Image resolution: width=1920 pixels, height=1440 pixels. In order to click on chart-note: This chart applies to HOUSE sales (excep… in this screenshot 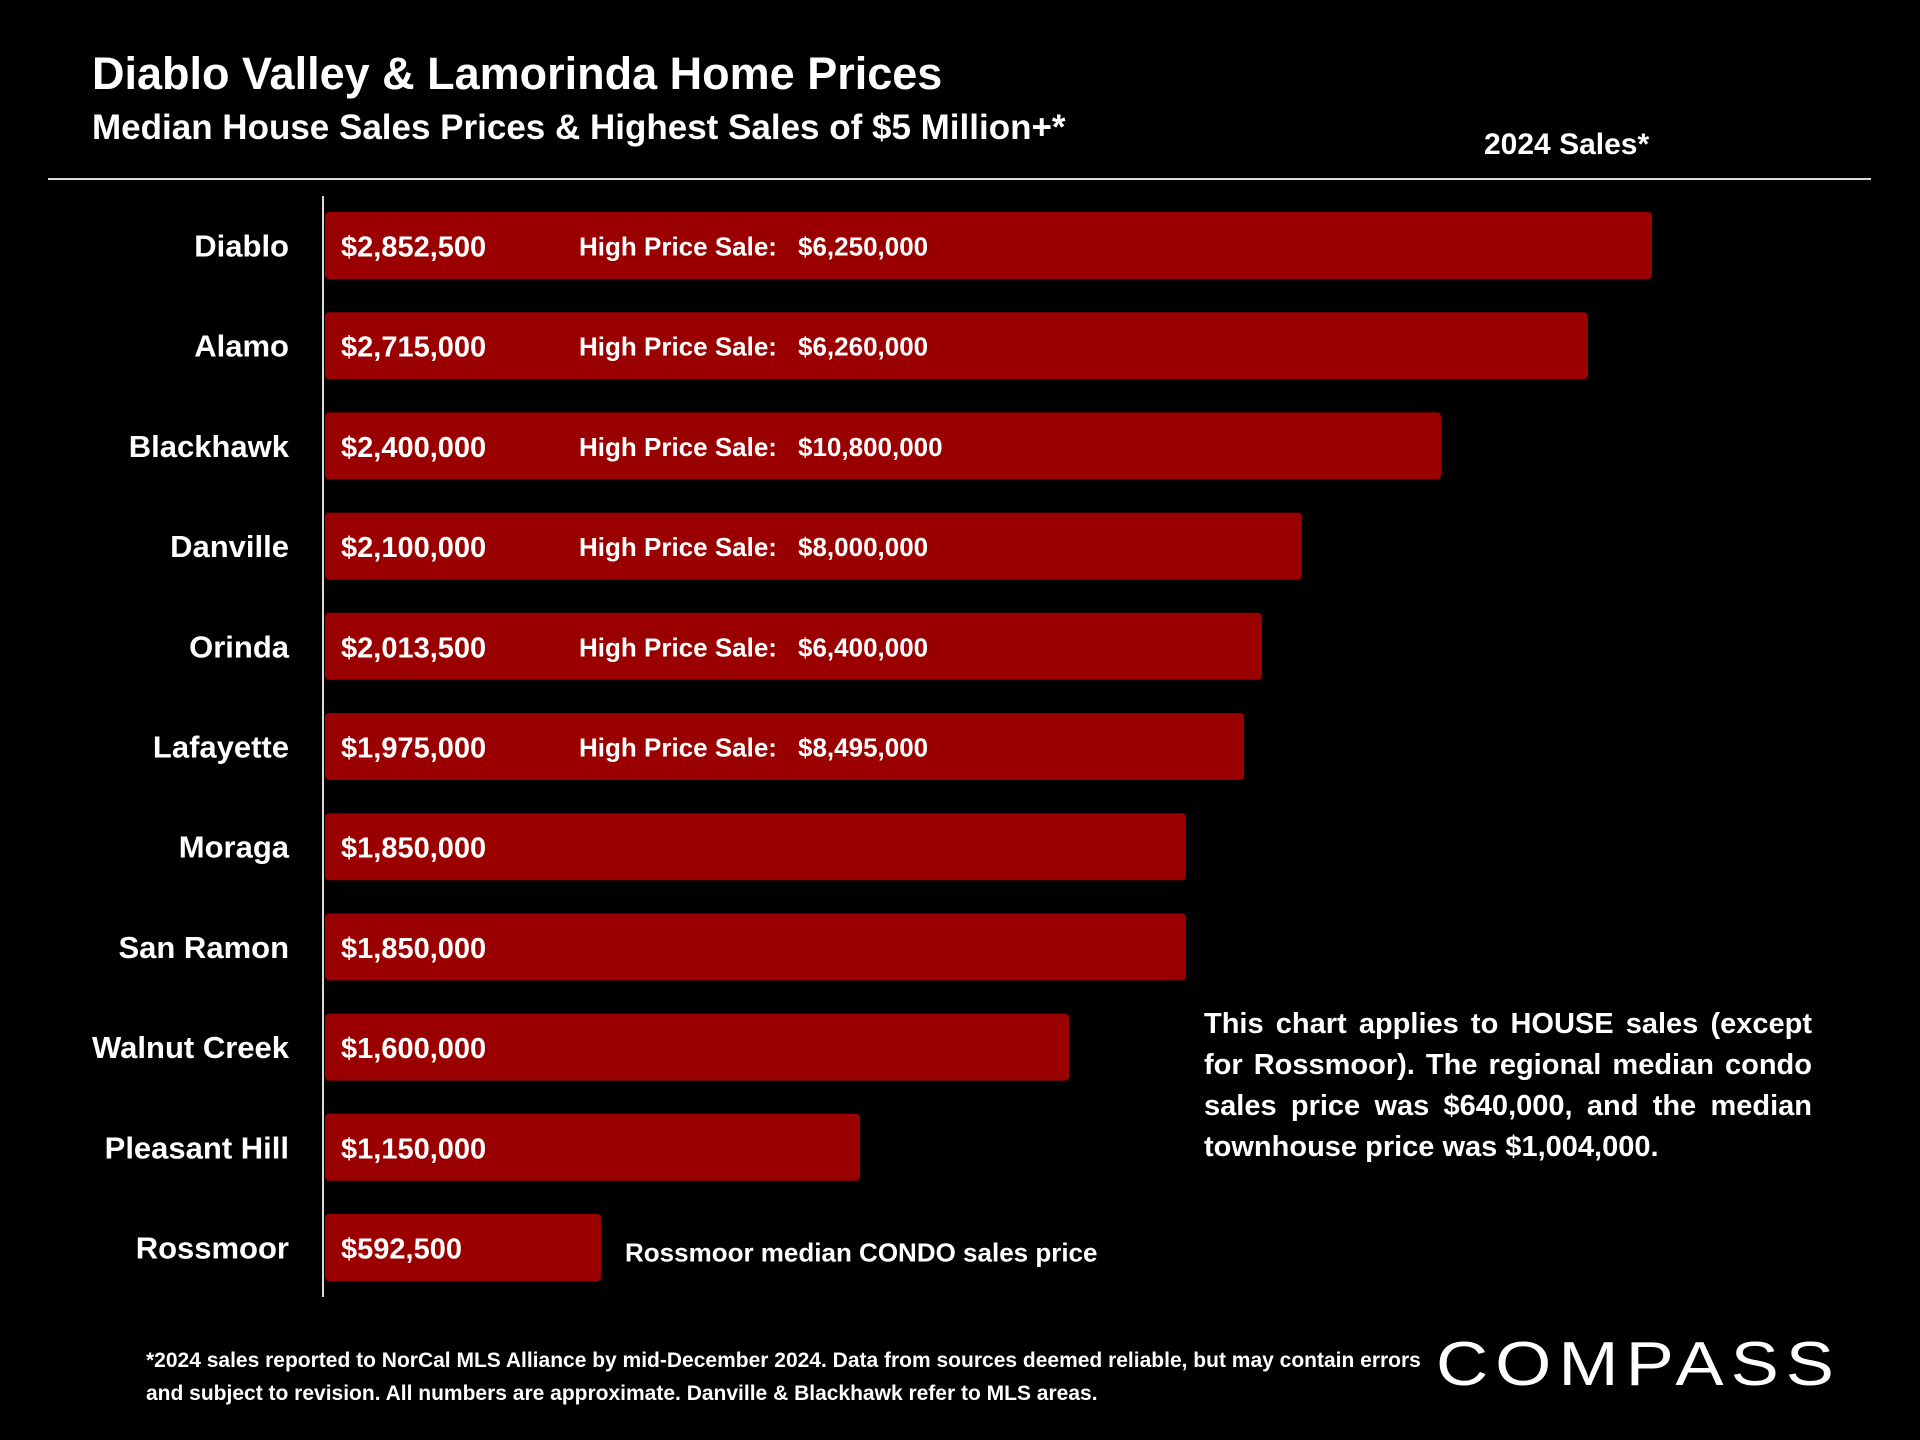, I will do `click(1508, 1085)`.